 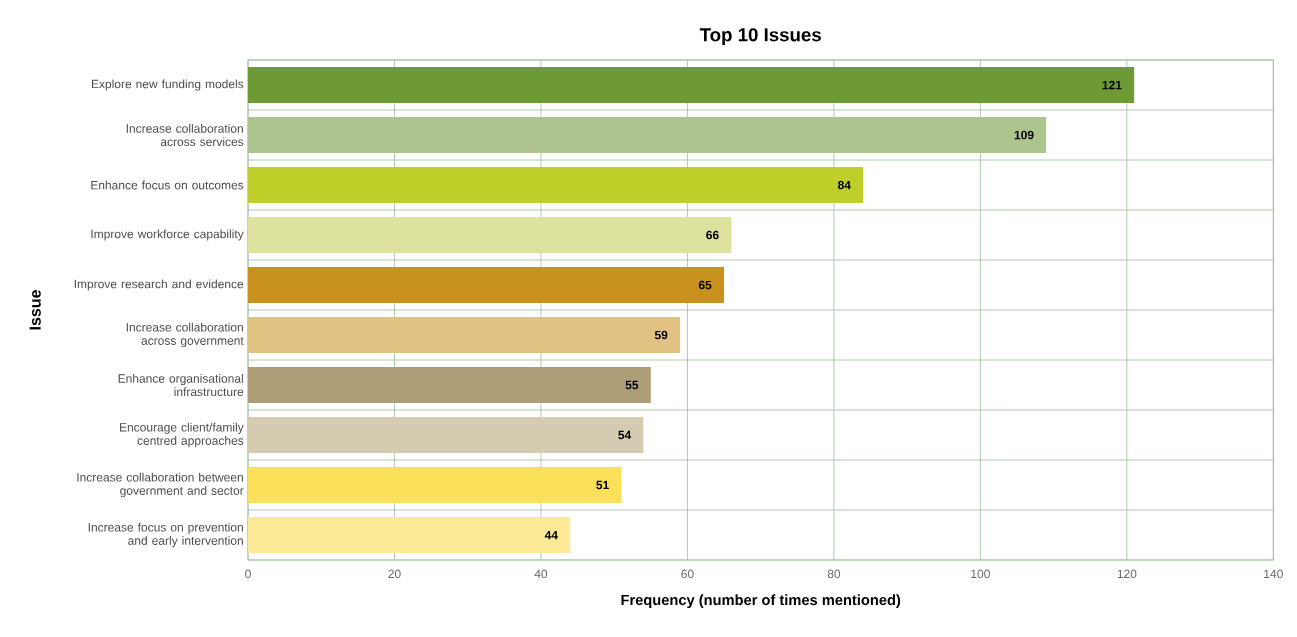 I want to click on data-label: 109, so click(x=1024, y=135).